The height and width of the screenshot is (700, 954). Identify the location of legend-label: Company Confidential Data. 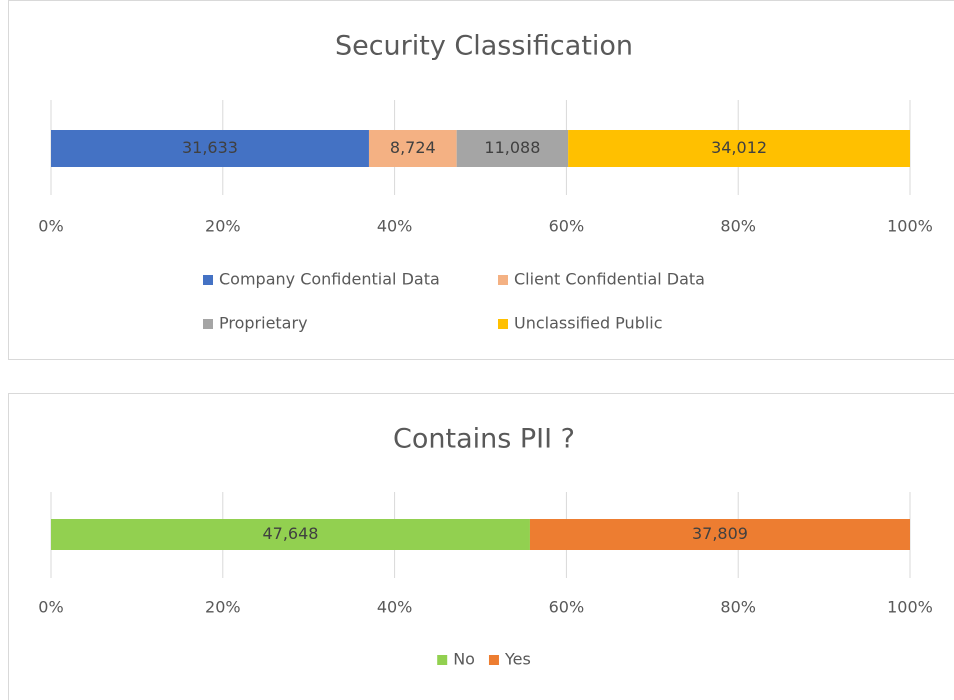
(329, 279).